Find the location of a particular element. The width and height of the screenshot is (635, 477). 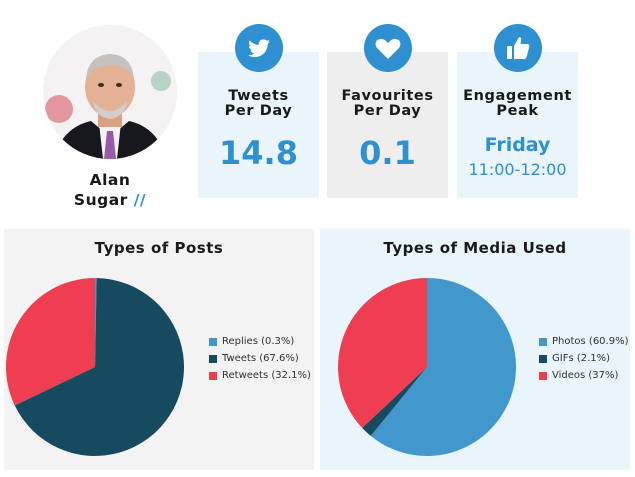

stat-favourites-per-day: Favourites Per Day 0.1 is located at coordinates (387, 111).